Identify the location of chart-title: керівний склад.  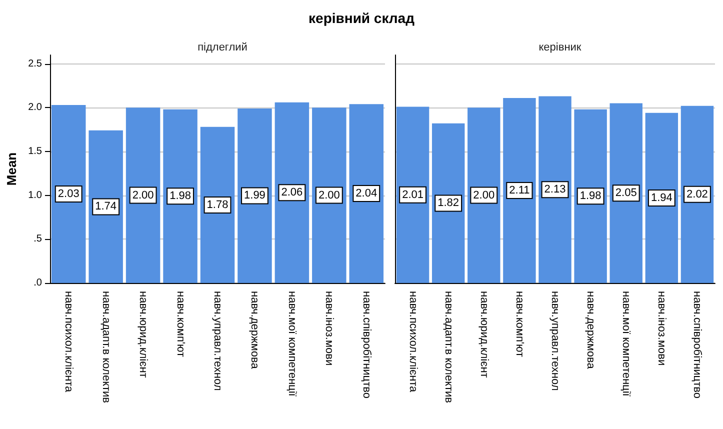
(361, 18).